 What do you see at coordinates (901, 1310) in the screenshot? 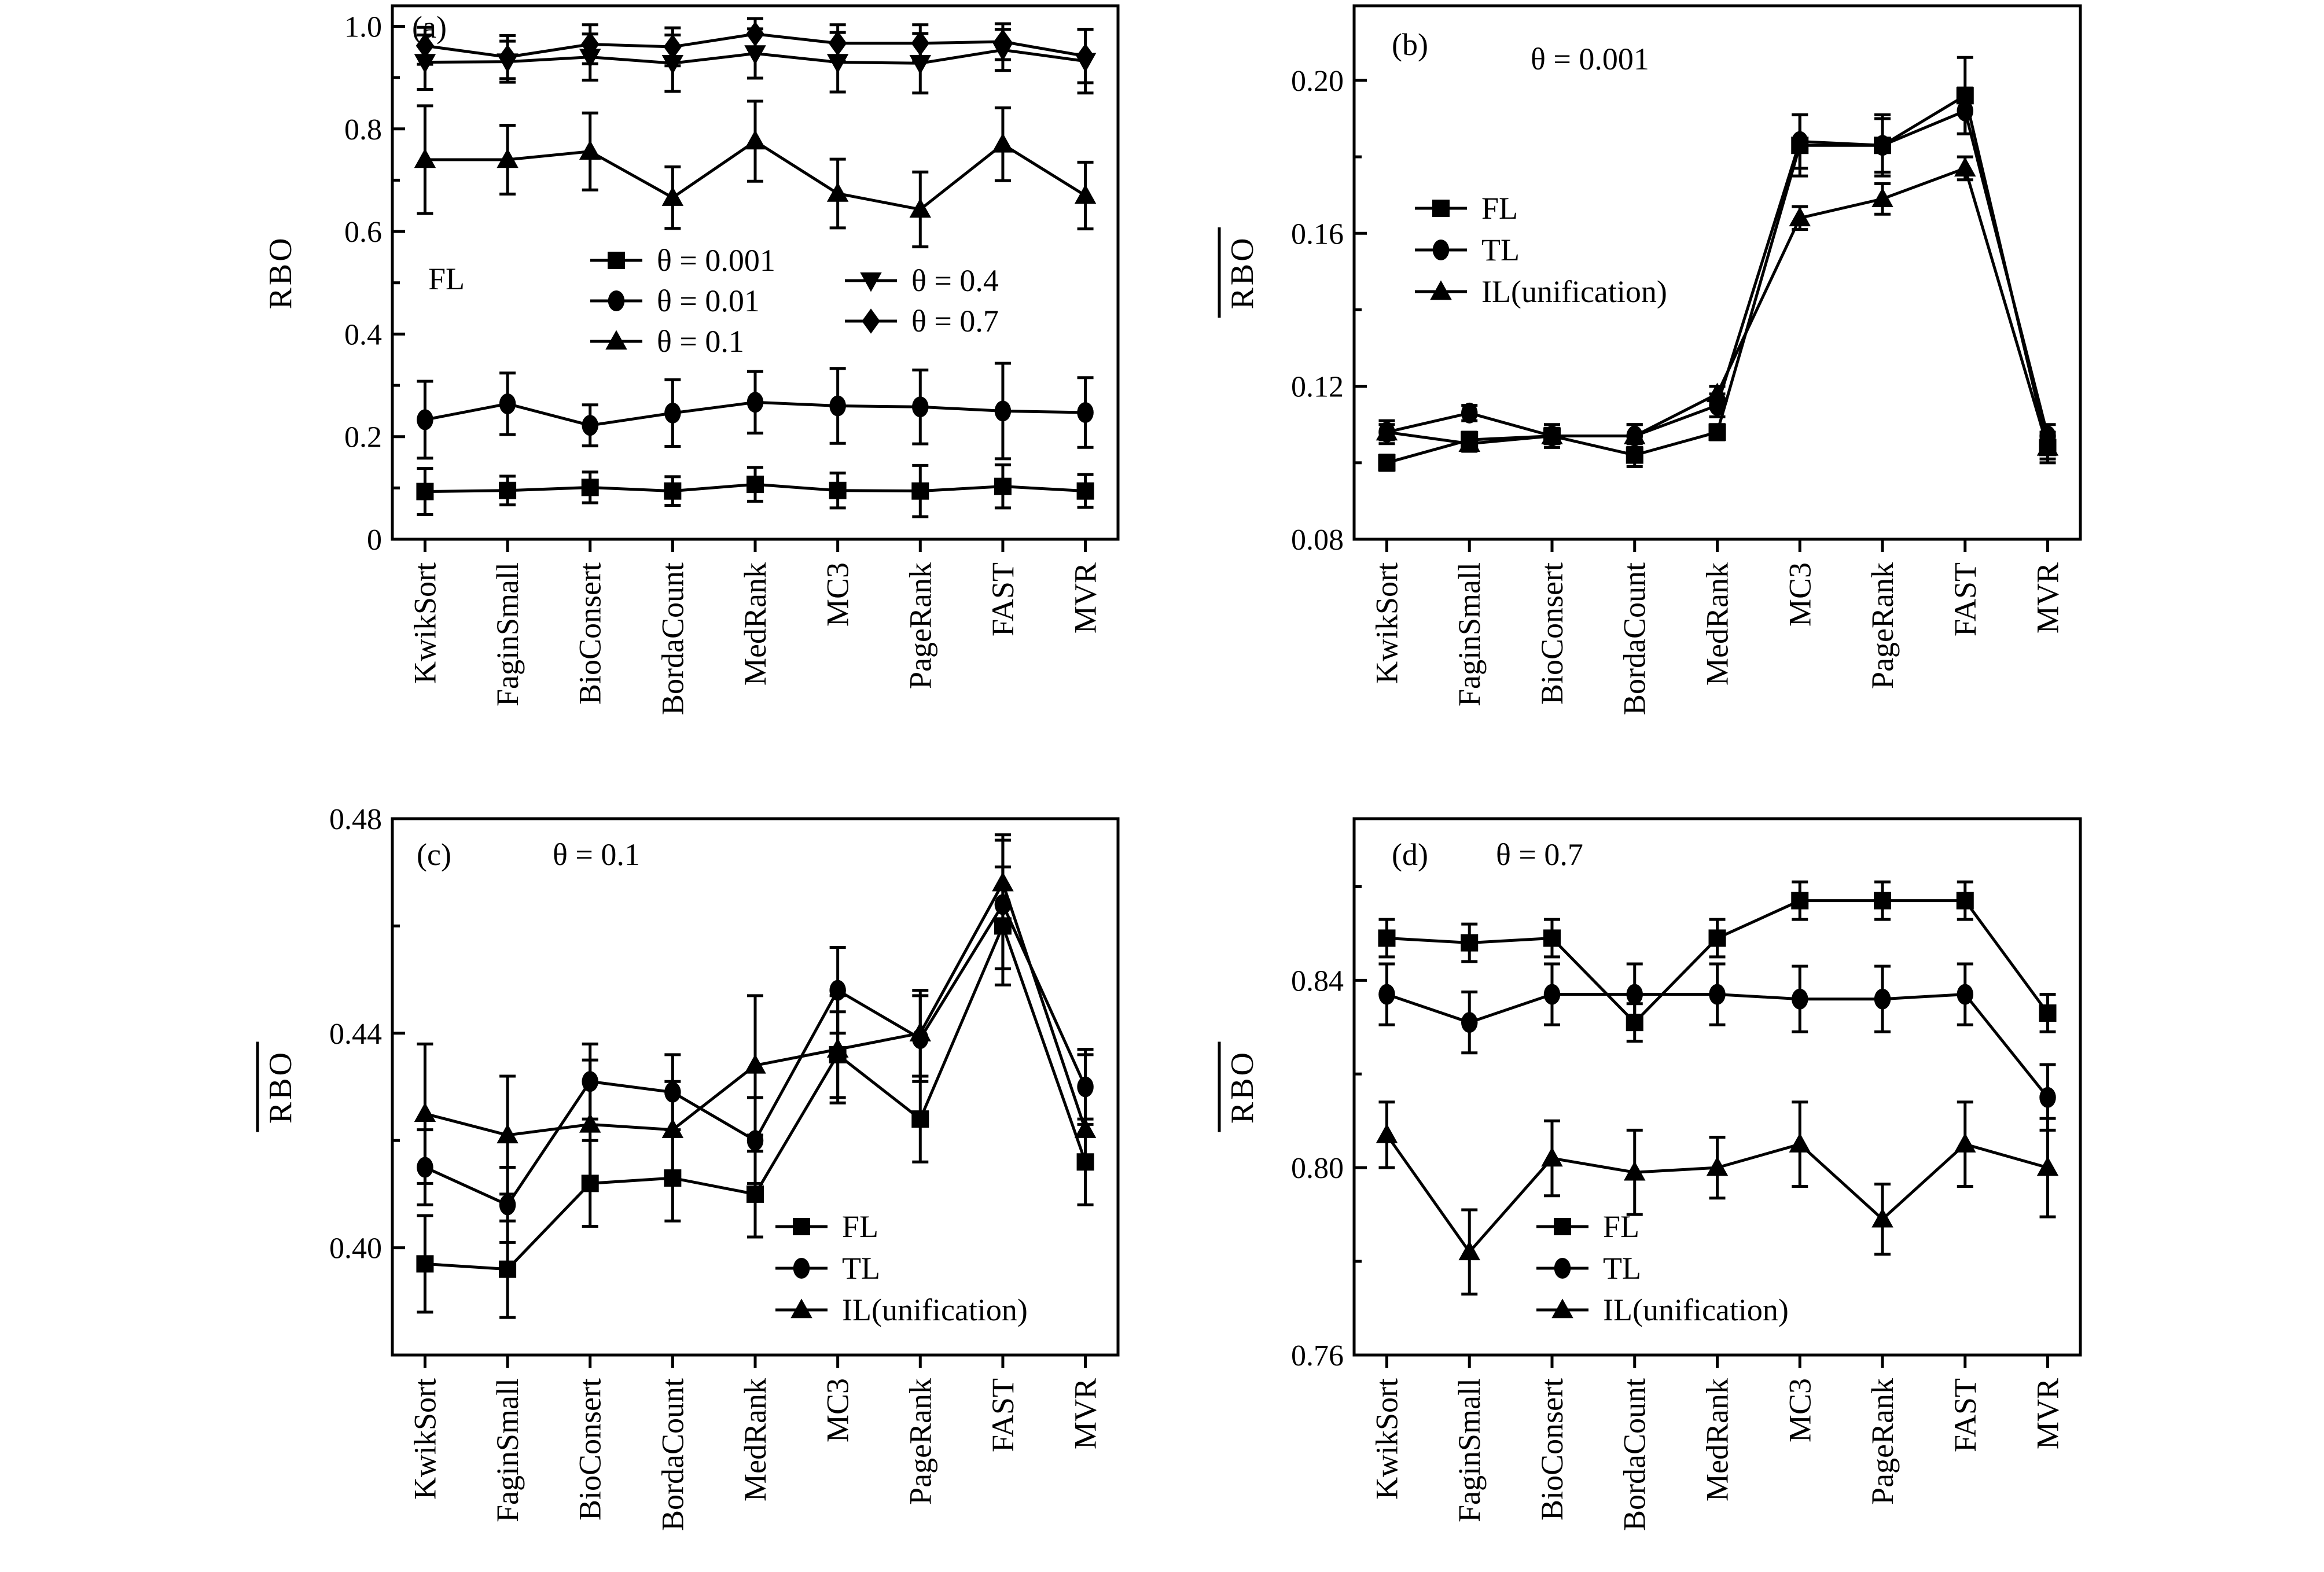
I see `legend-item: IL(unification)` at bounding box center [901, 1310].